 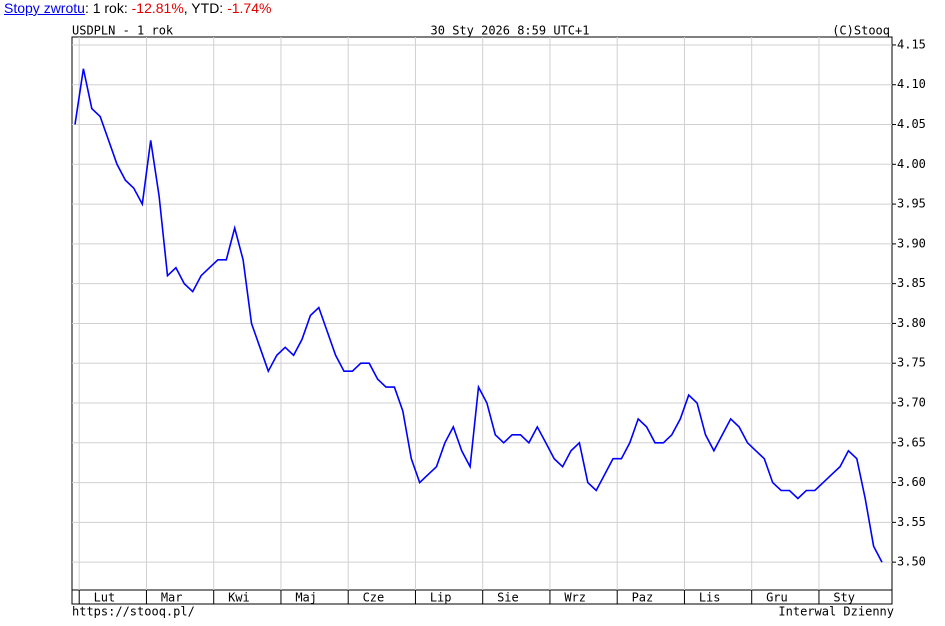 What do you see at coordinates (911, 562) in the screenshot?
I see `y-tick-label: 3.50` at bounding box center [911, 562].